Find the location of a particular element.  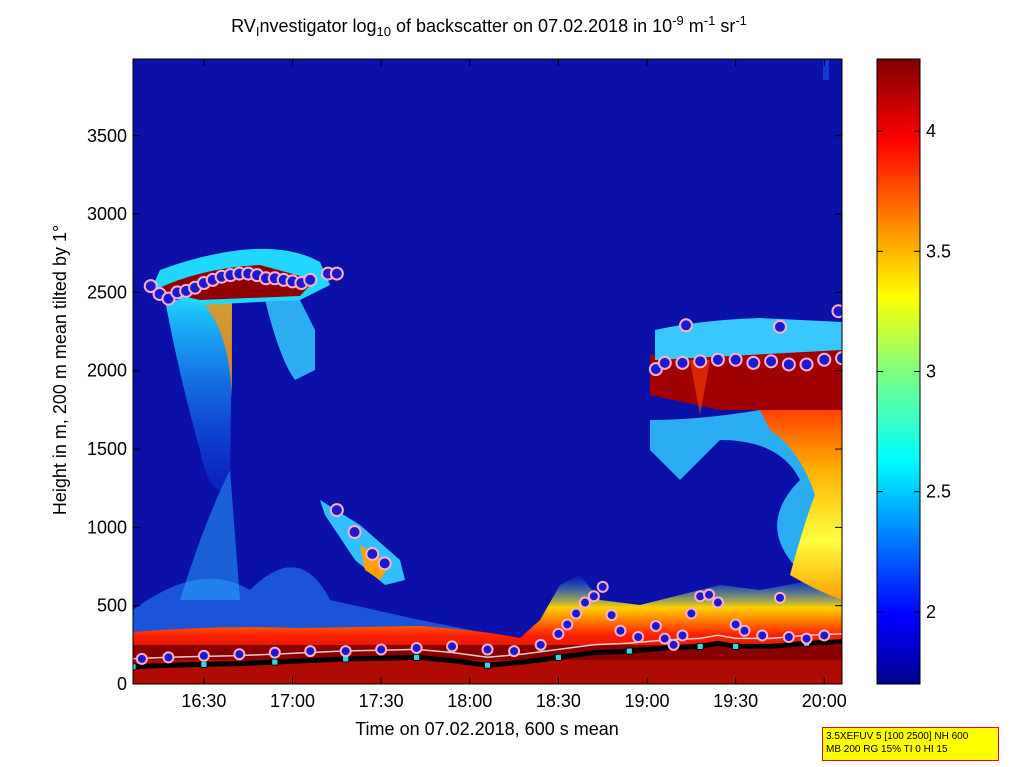

y-tick-label: 3500 is located at coordinates (107, 136).